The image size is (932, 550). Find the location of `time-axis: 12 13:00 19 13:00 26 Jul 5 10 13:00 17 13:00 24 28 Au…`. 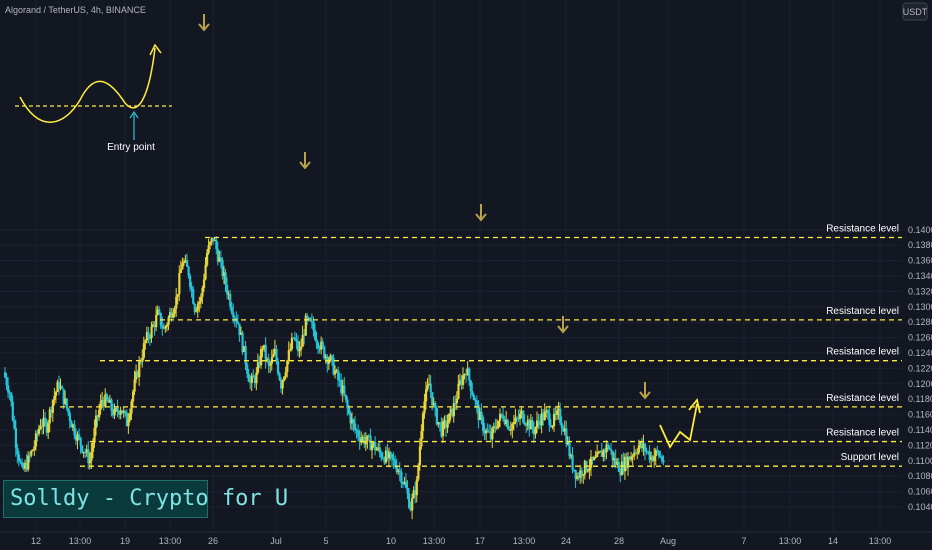

time-axis: 12 13:00 19 13:00 26 Jul 5 10 13:00 17 13:00 24 28 Au… is located at coordinates (466, 538).